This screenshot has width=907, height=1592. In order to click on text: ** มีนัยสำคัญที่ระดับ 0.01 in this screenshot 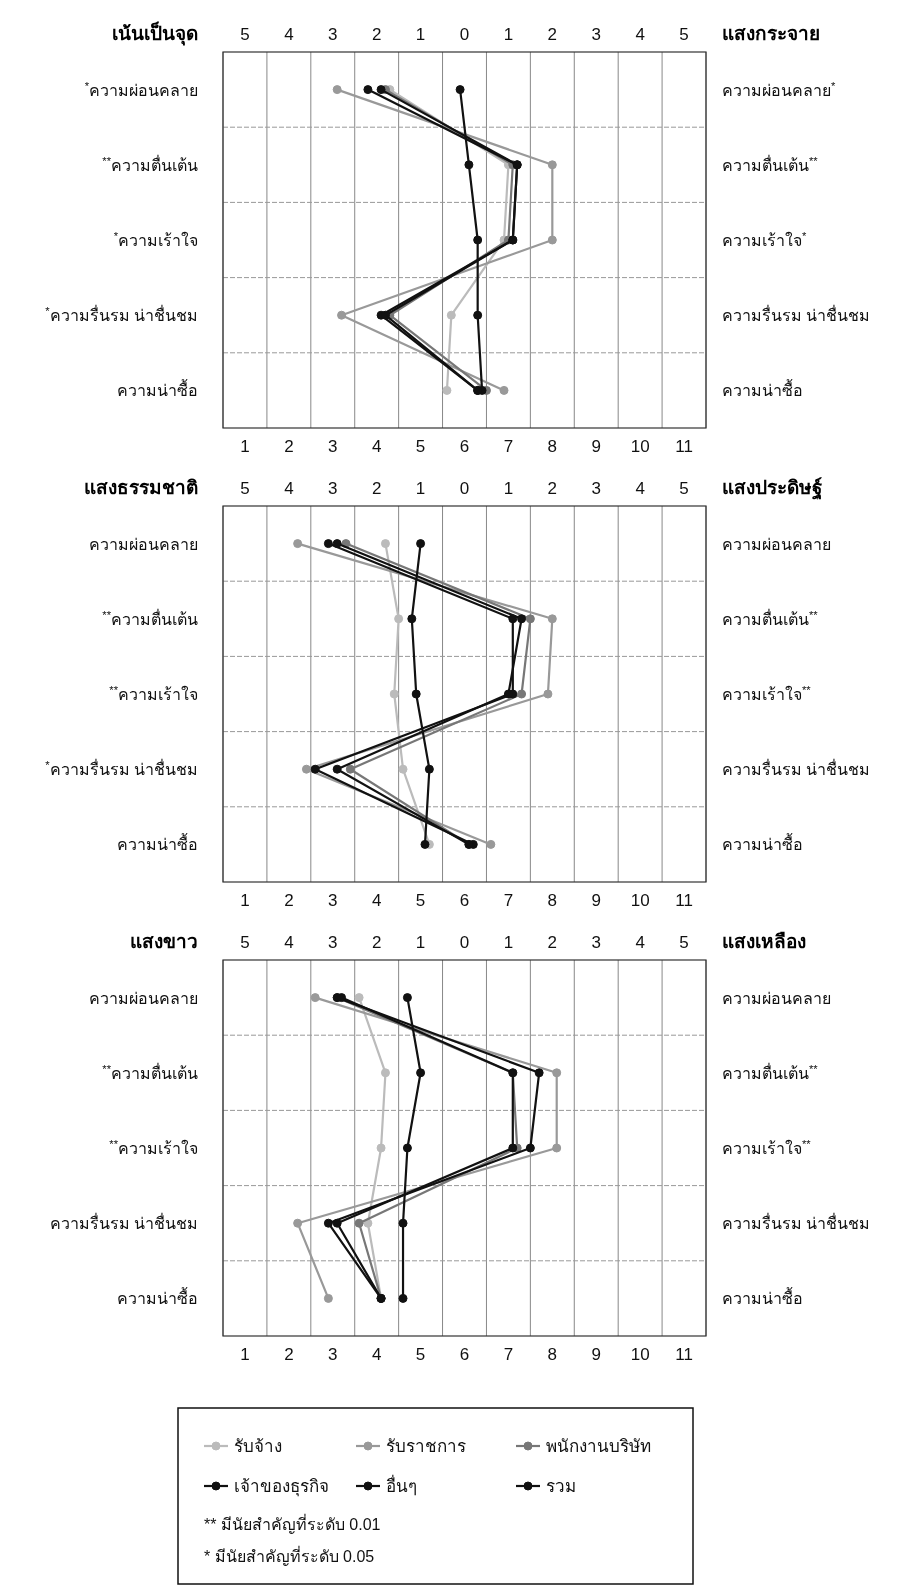, I will do `click(292, 1524)`.